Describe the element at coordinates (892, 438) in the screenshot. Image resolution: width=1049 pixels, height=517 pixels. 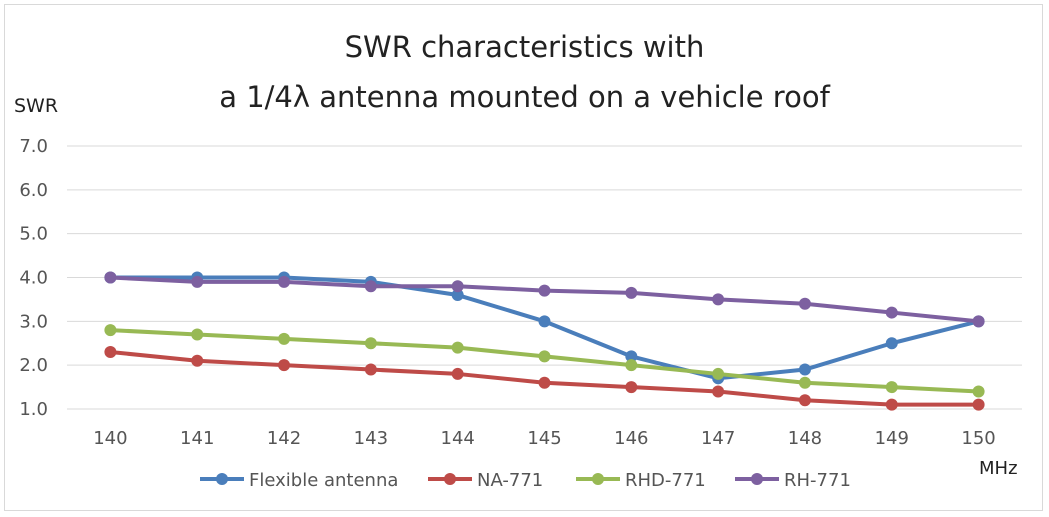
I see `x-tick-label: 149` at that location.